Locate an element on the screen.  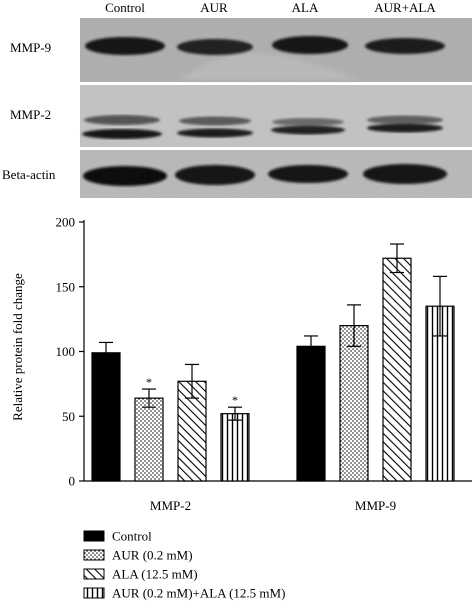
y-tick-label: 200 is located at coordinates (66, 222).